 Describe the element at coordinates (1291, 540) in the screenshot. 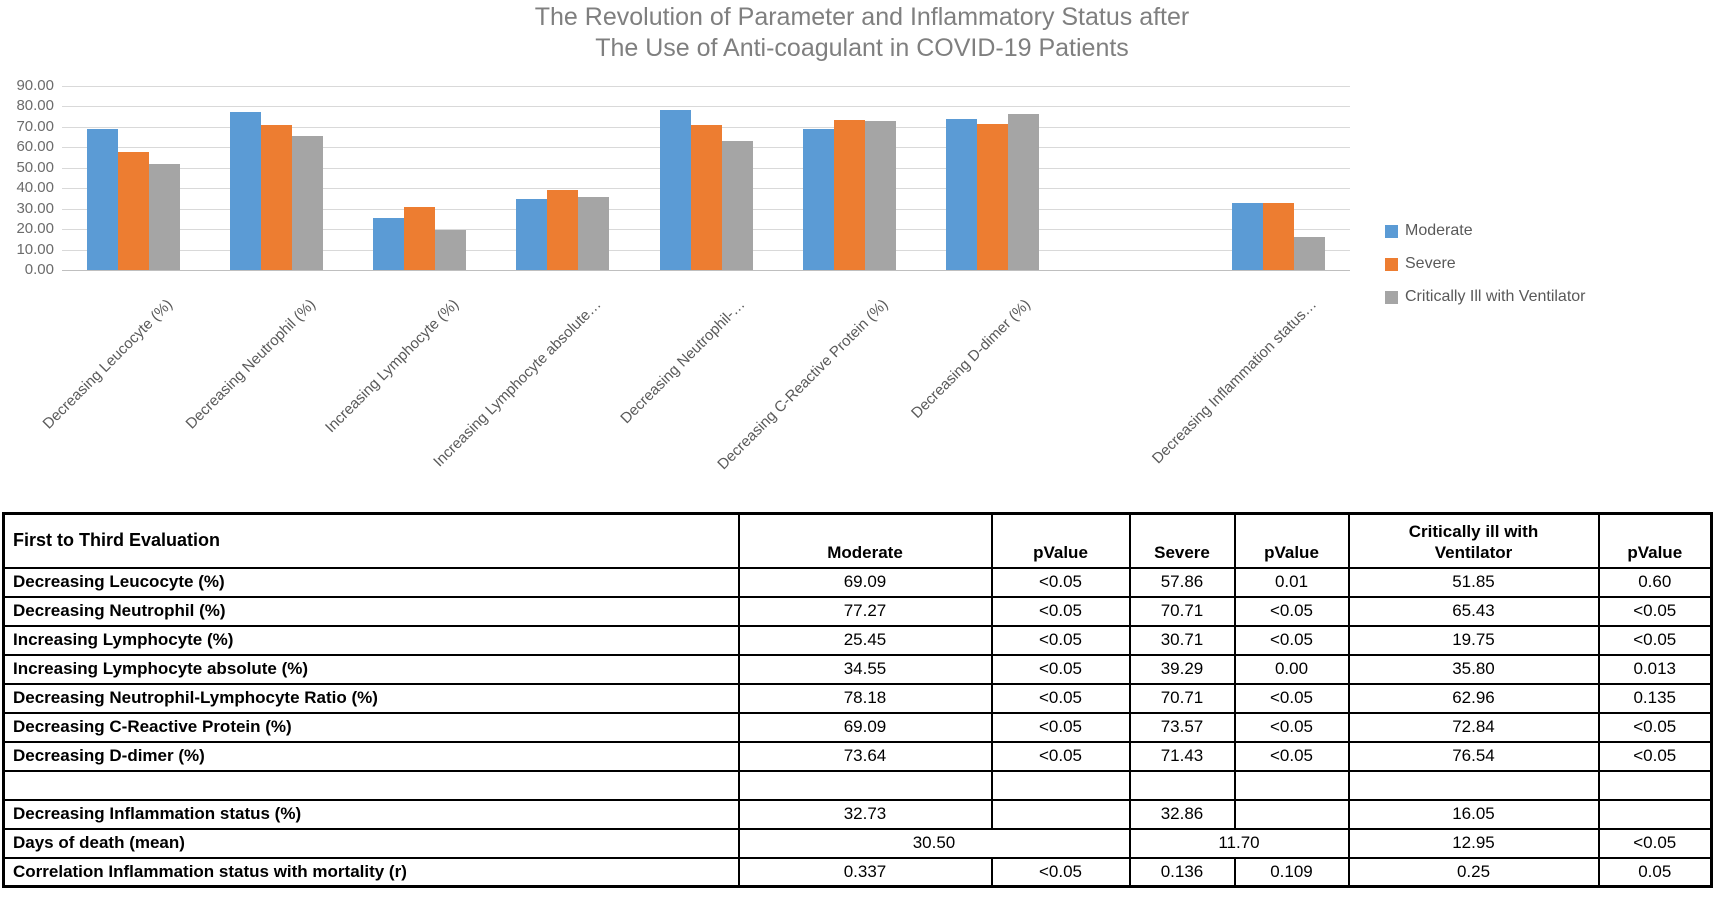

I see `col-header-pvalue-2: pValue` at that location.